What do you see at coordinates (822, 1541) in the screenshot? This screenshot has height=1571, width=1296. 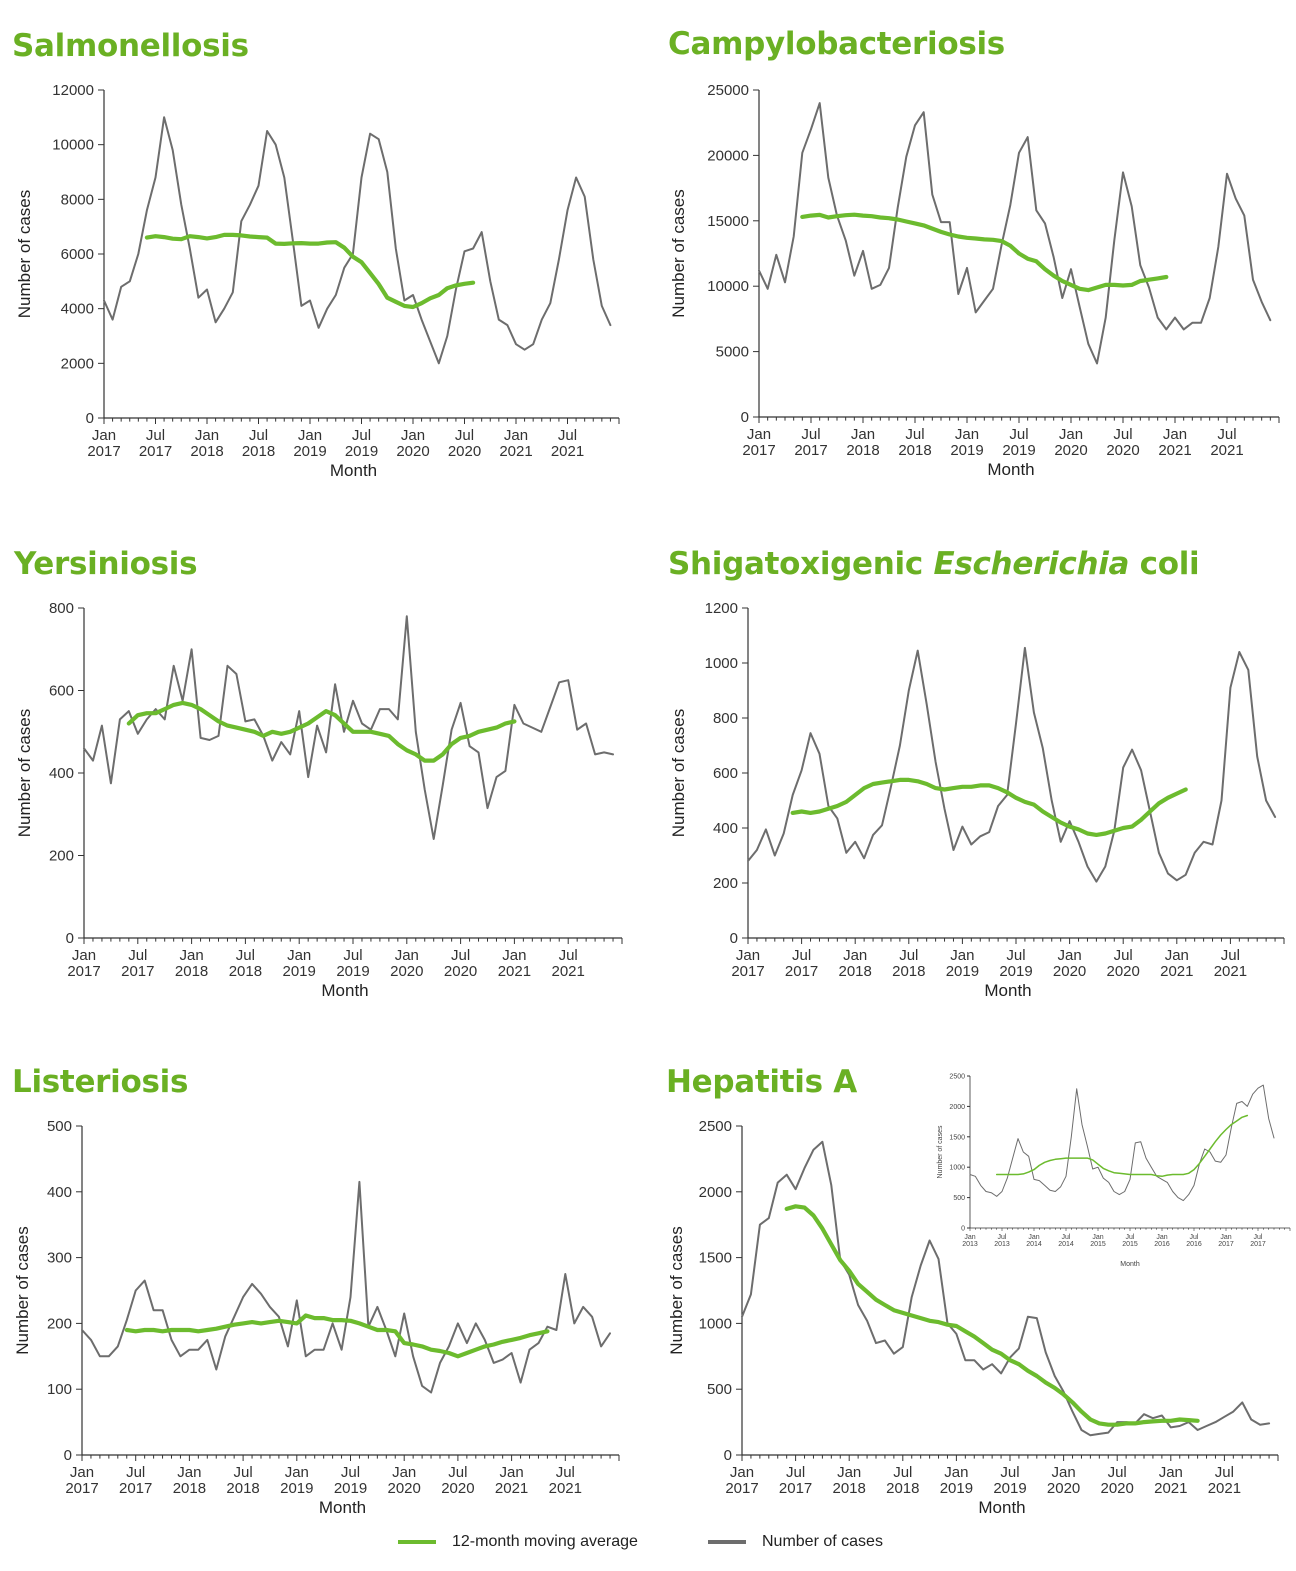 I see `legend-cases-label: Number of cases` at bounding box center [822, 1541].